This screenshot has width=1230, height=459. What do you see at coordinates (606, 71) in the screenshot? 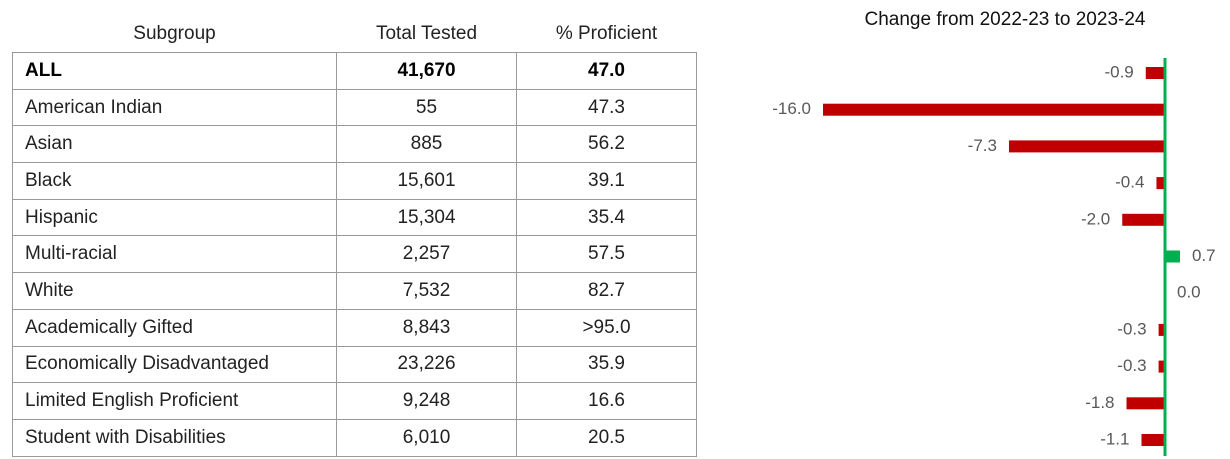
I see `table-cell: 47.0` at bounding box center [606, 71].